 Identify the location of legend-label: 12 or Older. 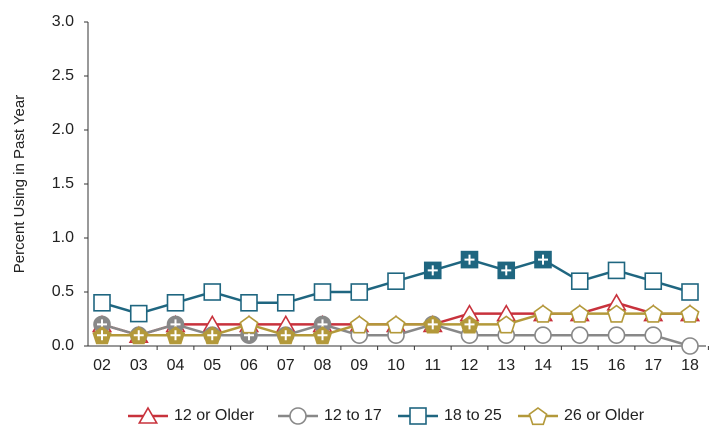
(214, 415).